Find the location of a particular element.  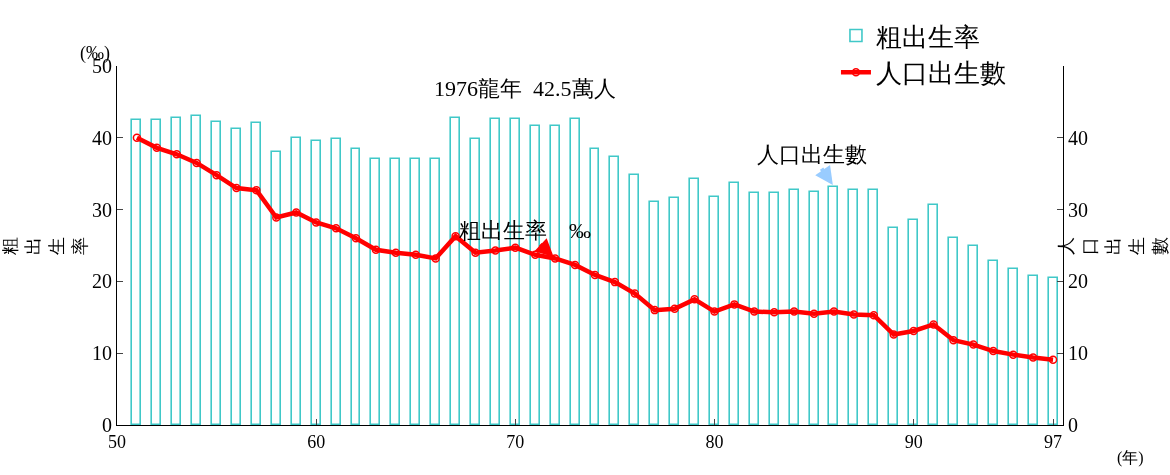

y-axis-title: 粗出生率 is located at coordinates (45, 245).